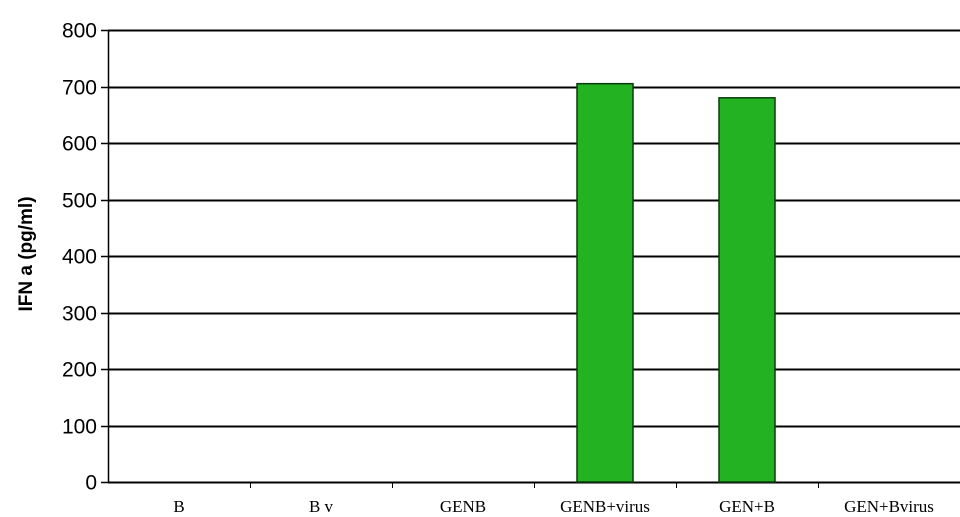 This screenshot has width=960, height=517. What do you see at coordinates (79, 31) in the screenshot?
I see `y-tick-label: 800` at bounding box center [79, 31].